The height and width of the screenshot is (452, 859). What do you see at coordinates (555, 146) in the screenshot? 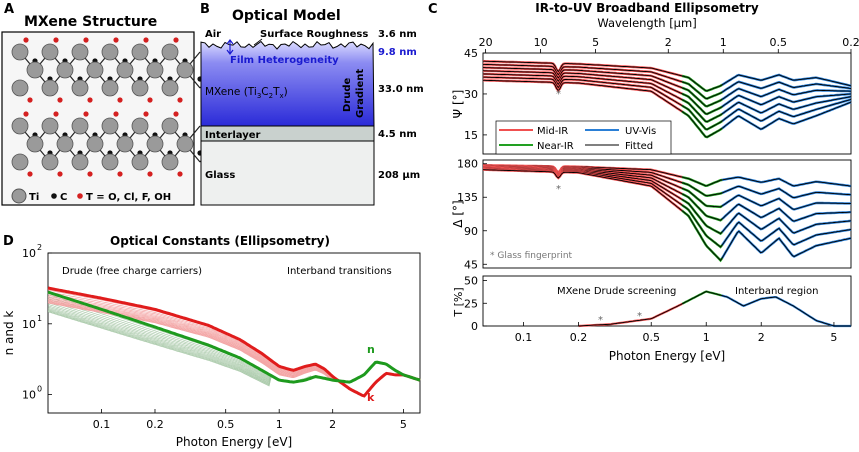
I see `legend-nearir-label: Near-IR` at bounding box center [555, 146].